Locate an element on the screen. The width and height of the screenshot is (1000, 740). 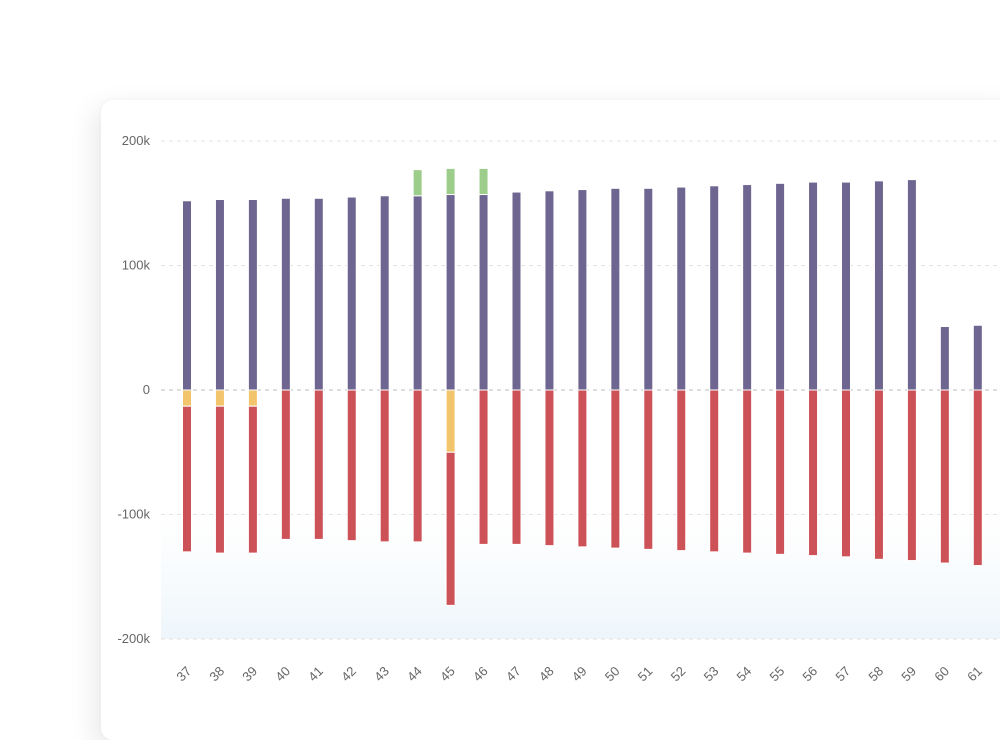
x-tick-label: 53 is located at coordinates (711, 673).